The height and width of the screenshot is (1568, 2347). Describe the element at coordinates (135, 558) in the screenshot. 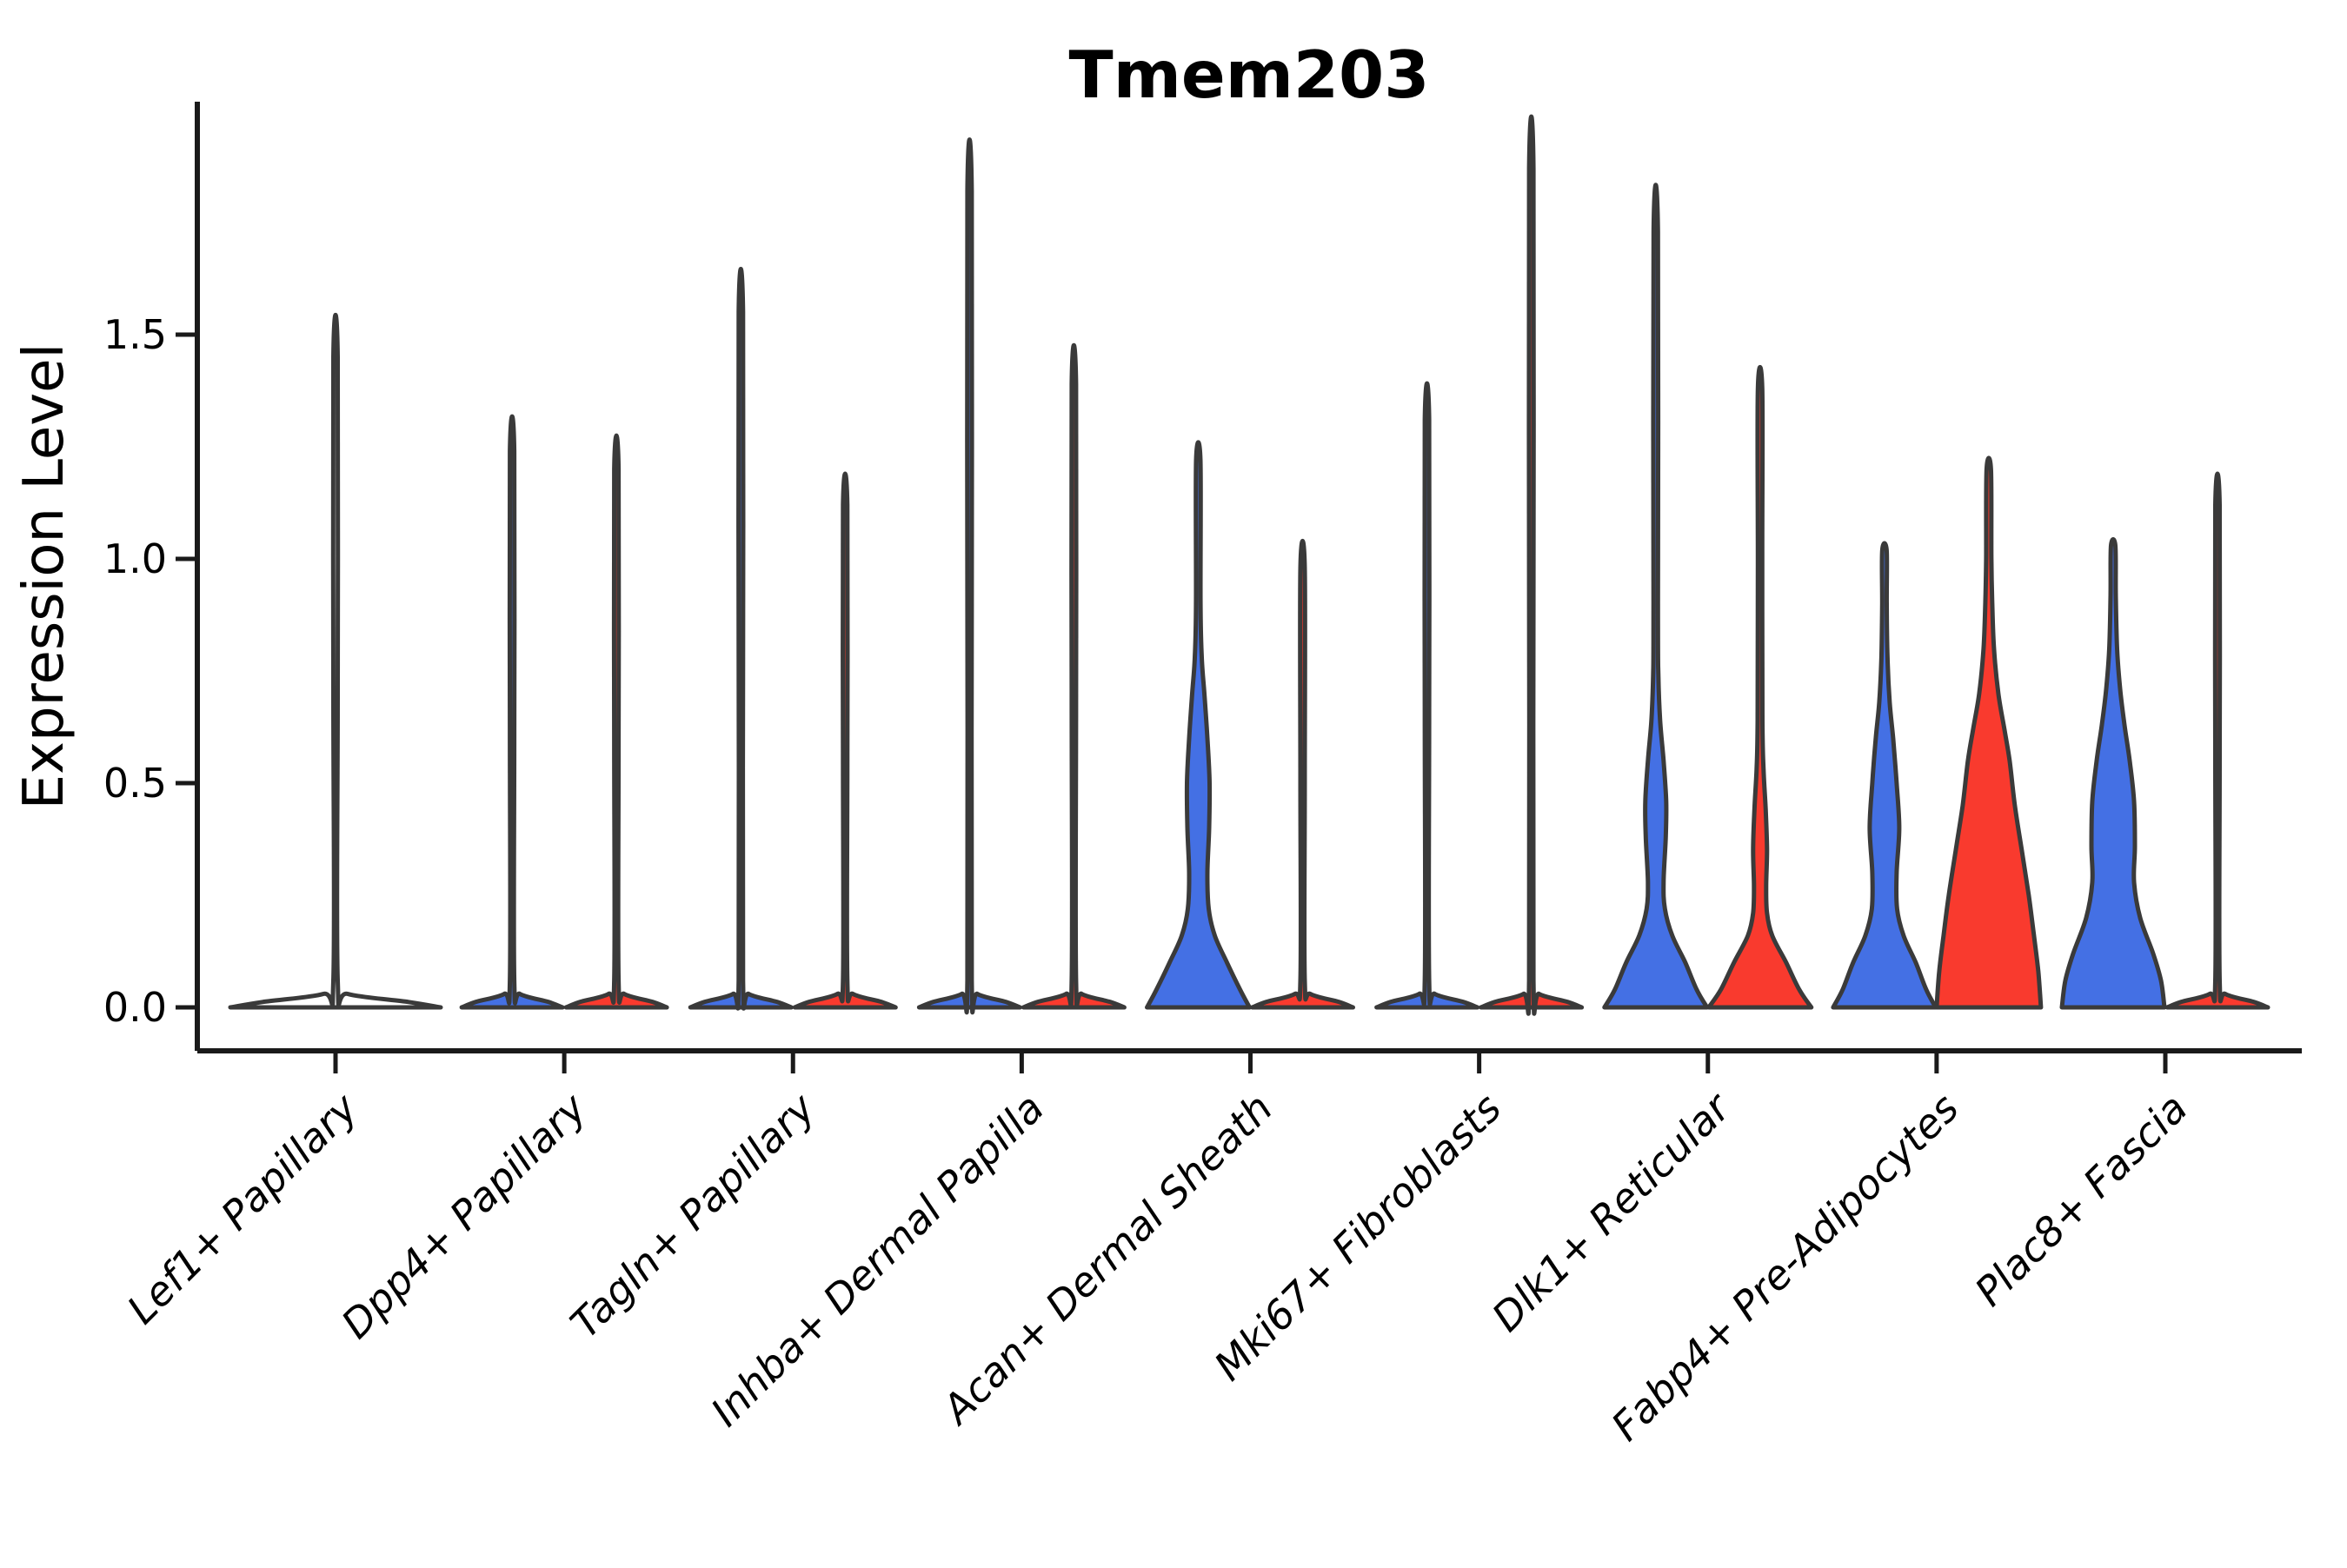

I see `y-tick-label-1.0: 1.0` at that location.